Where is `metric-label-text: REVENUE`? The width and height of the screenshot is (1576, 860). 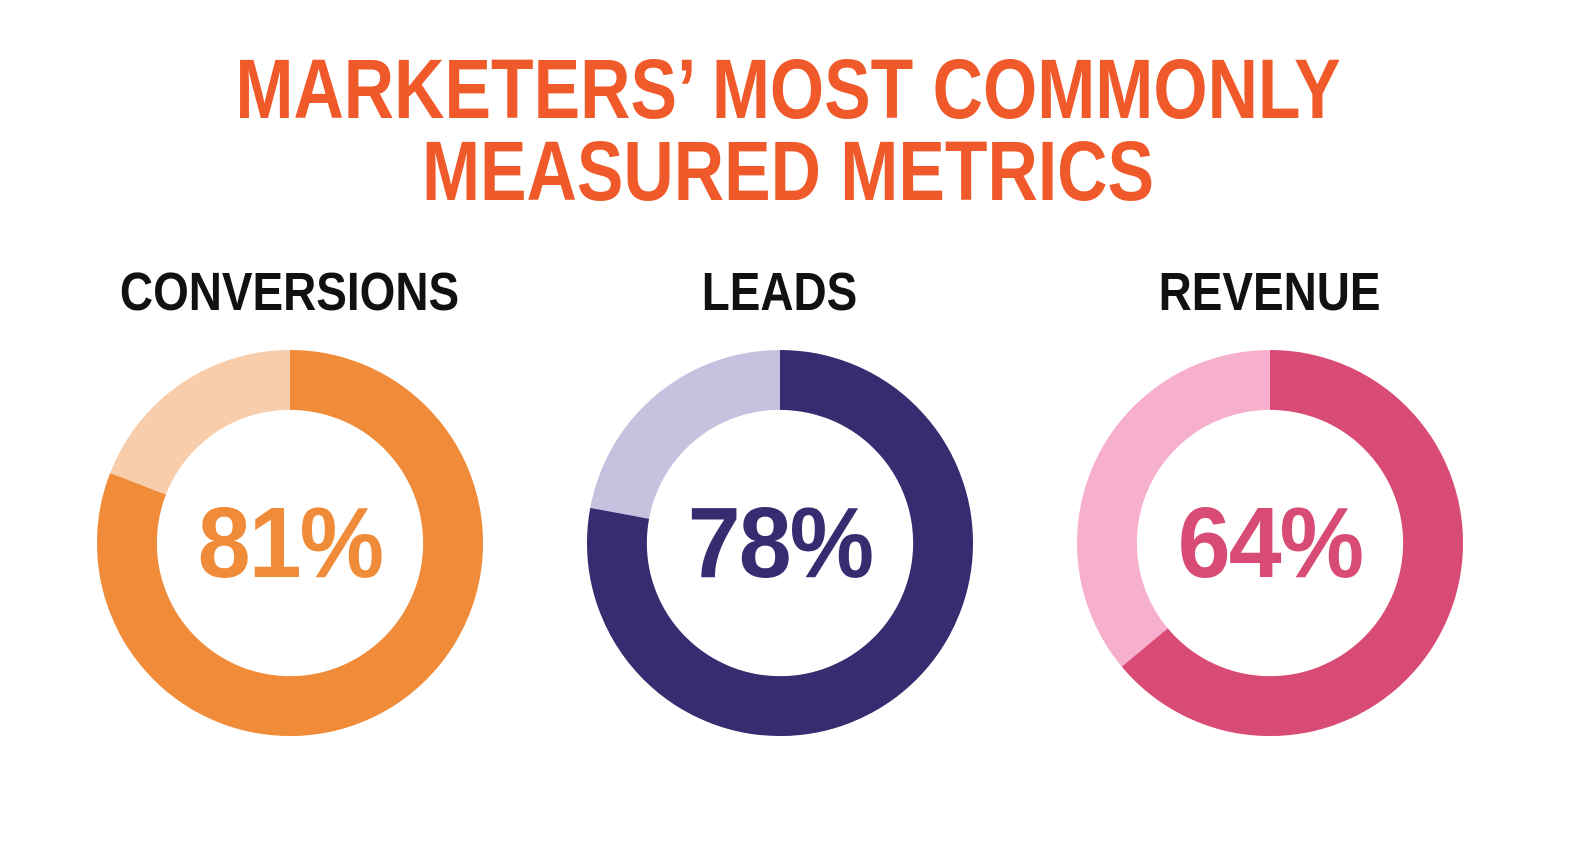 metric-label-text: REVENUE is located at coordinates (1270, 292).